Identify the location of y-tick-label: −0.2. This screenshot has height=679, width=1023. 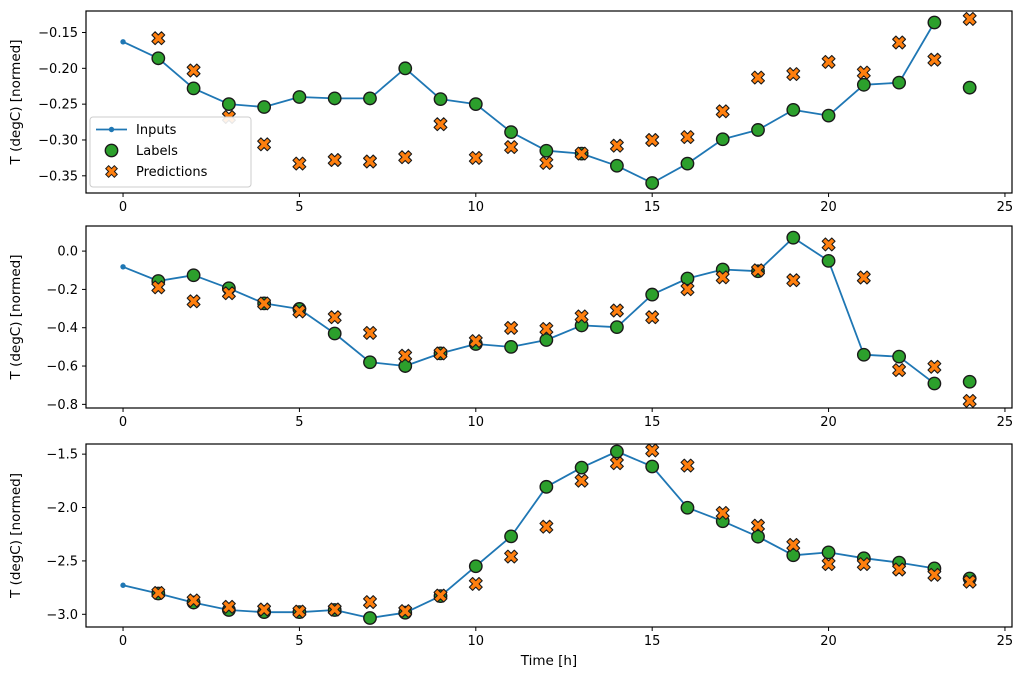
(62, 290).